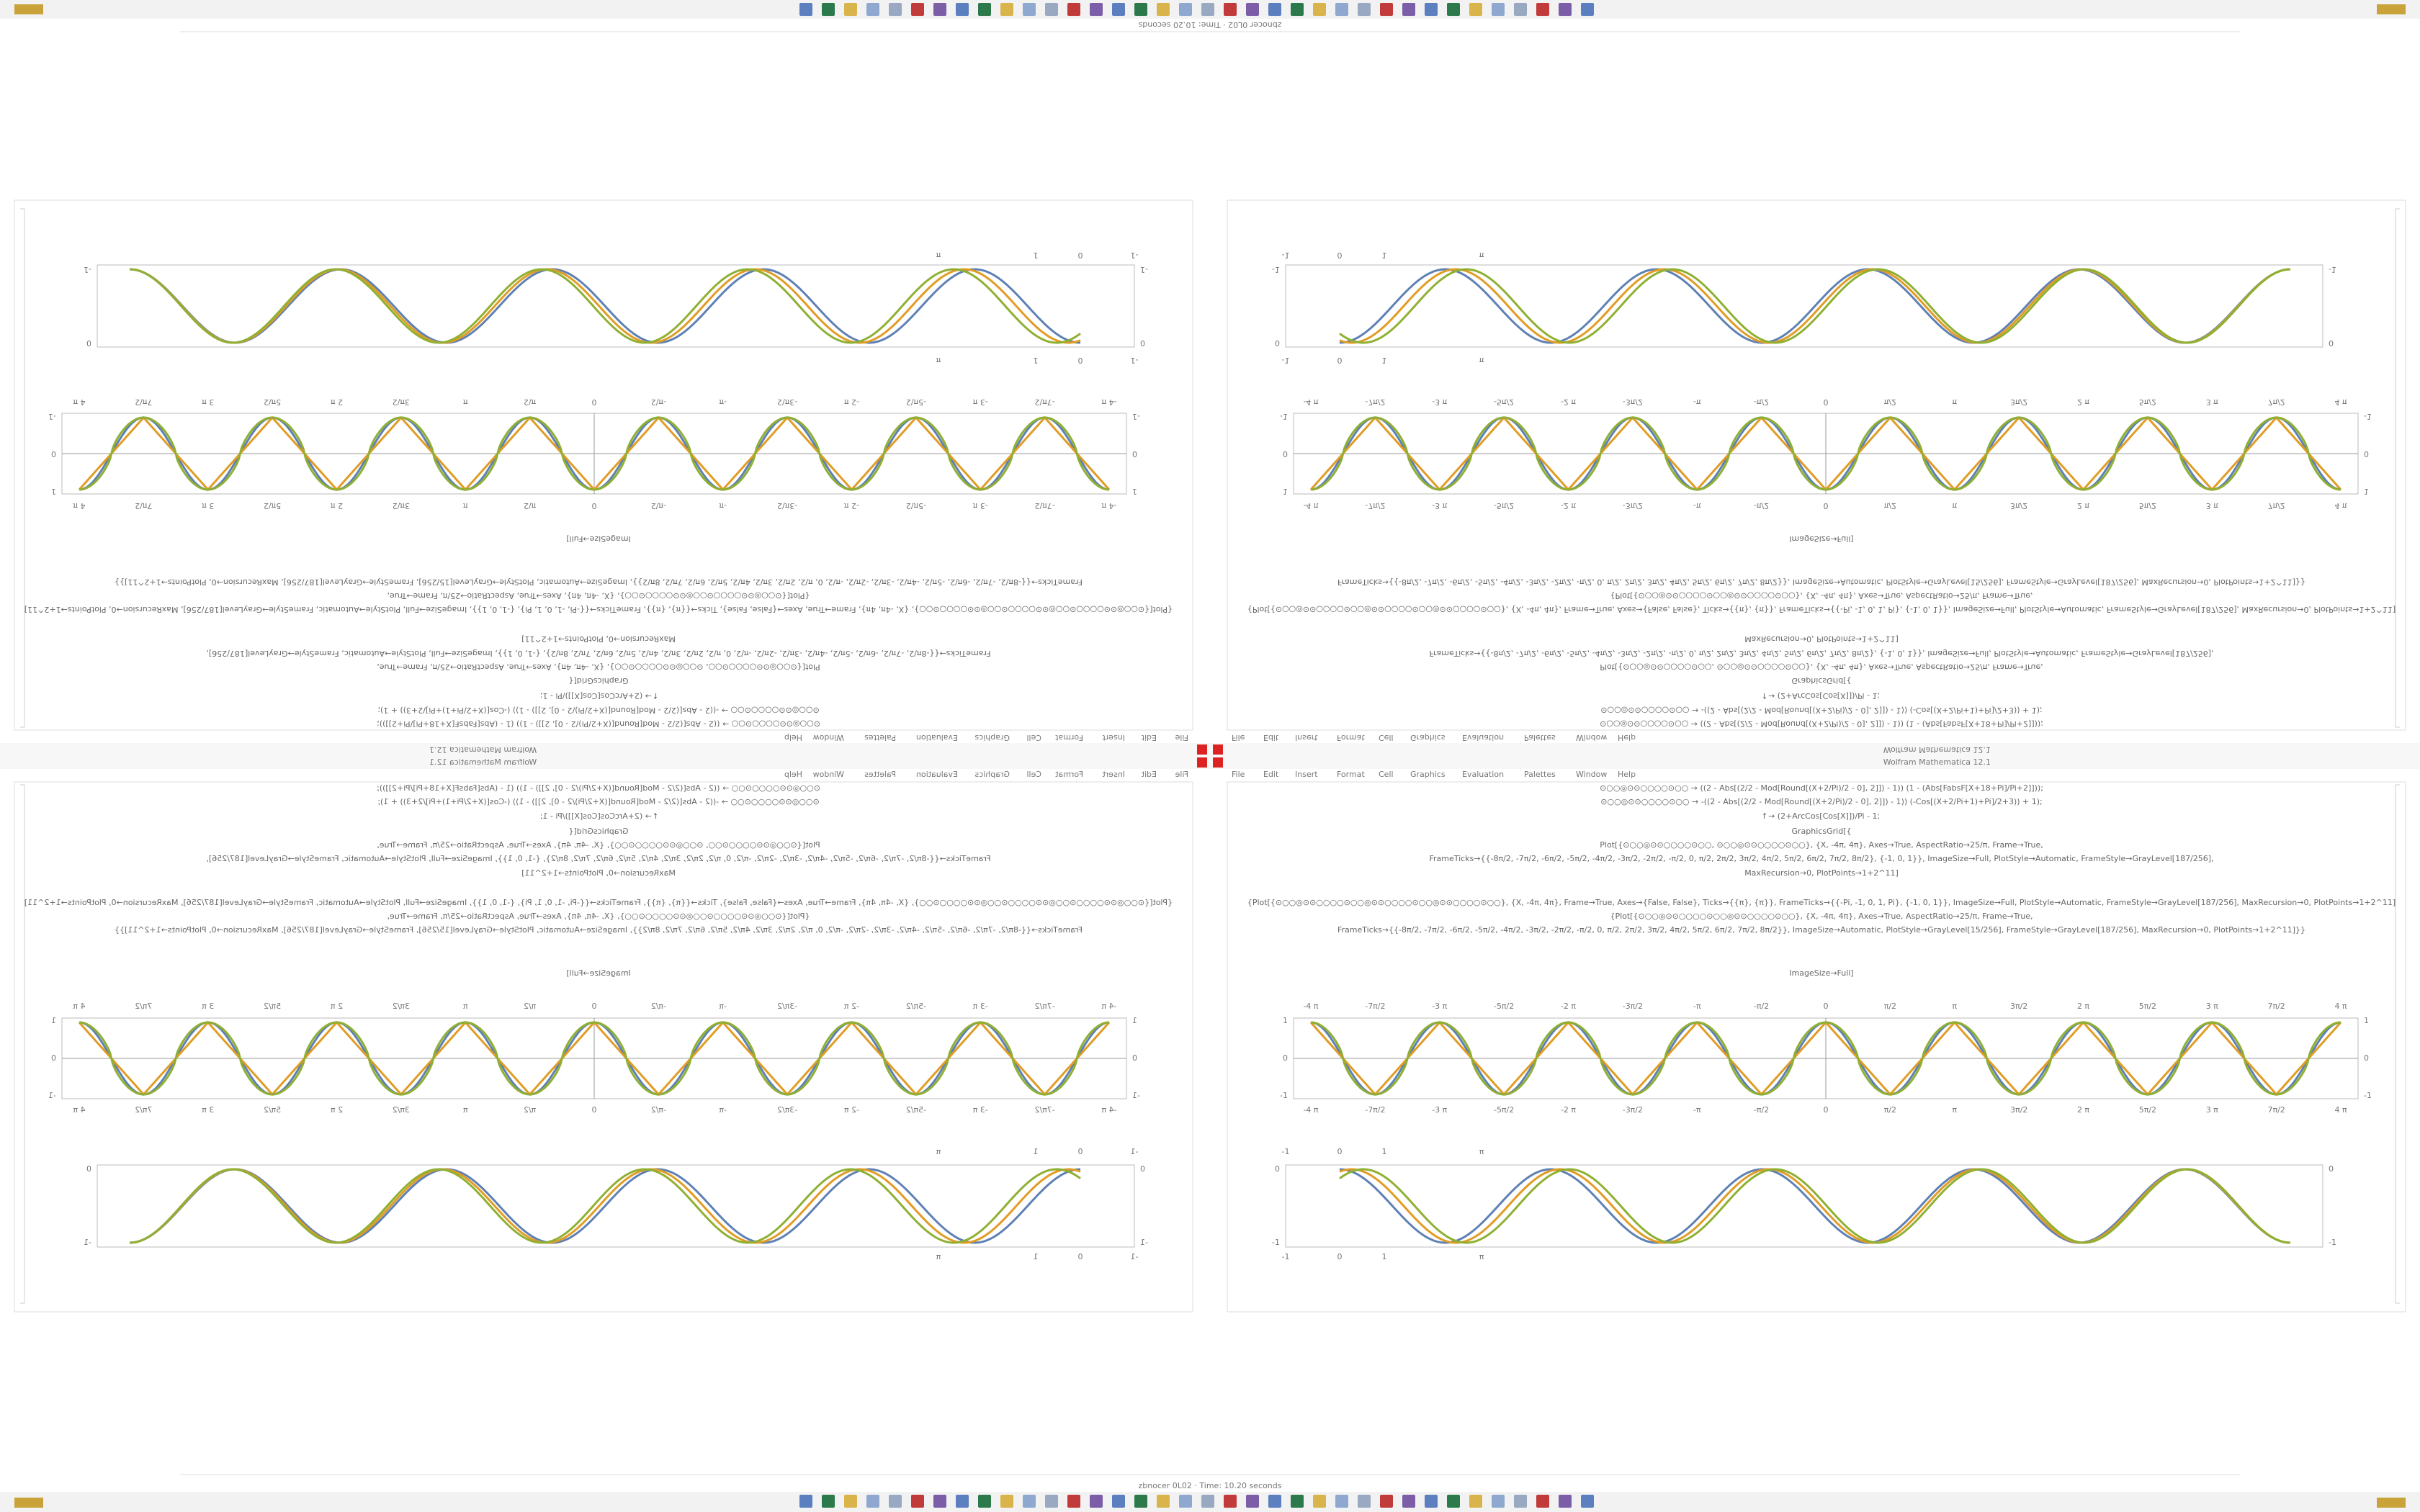 This screenshot has width=2420, height=1512. I want to click on x-tick-label: -4 π, so click(1108, 1110).